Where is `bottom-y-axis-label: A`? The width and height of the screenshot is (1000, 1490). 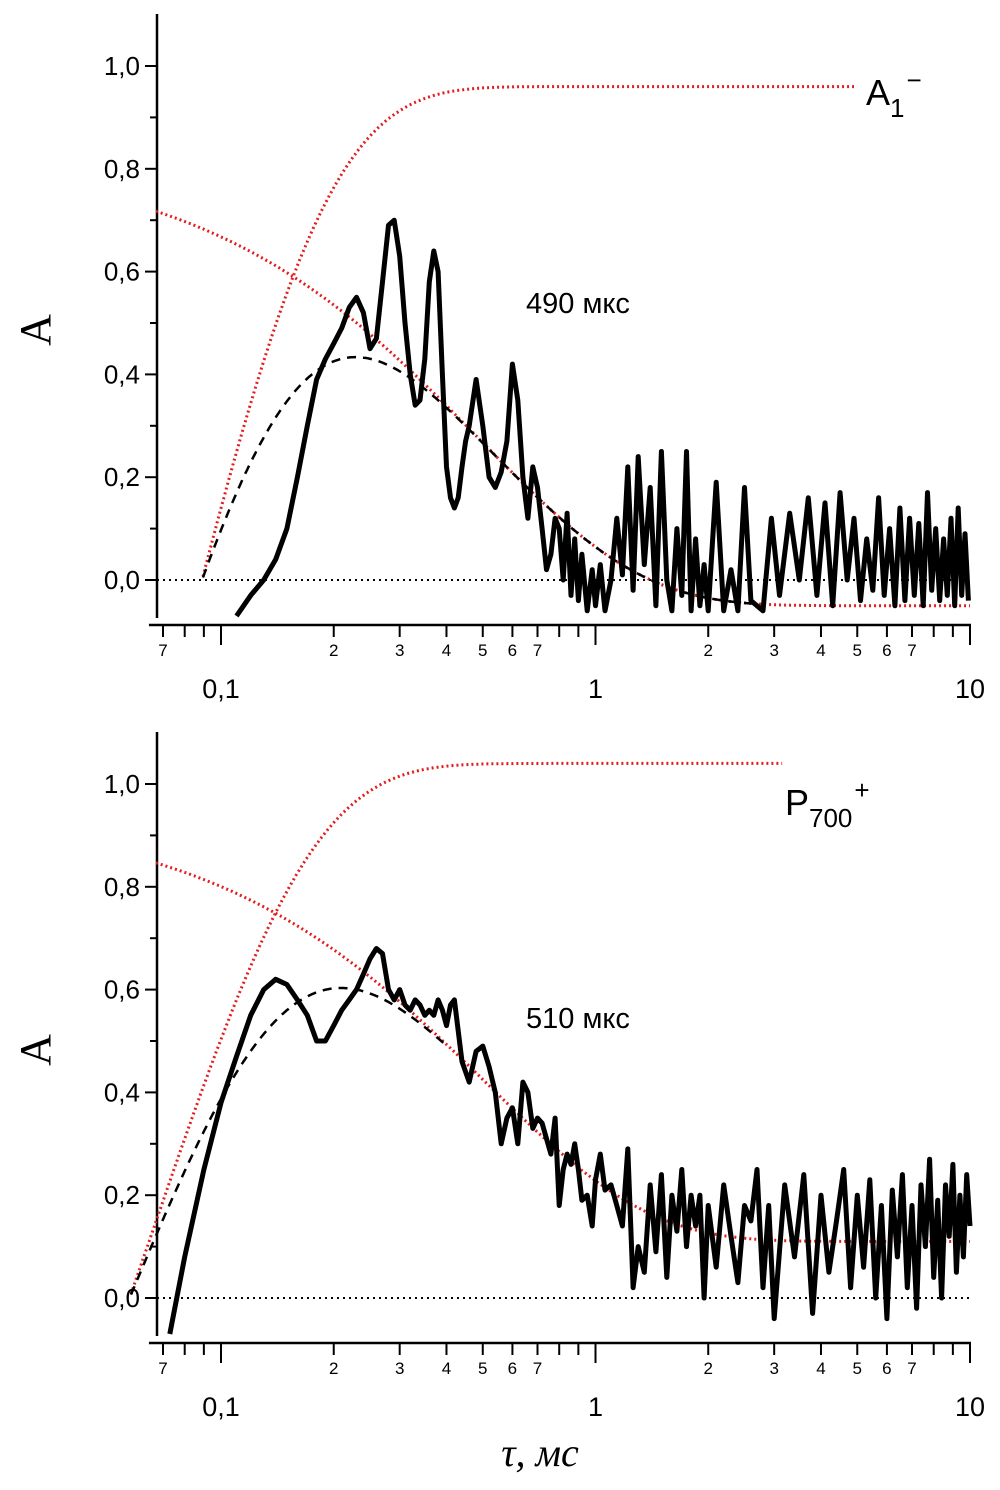 bottom-y-axis-label: A is located at coordinates (35, 1050).